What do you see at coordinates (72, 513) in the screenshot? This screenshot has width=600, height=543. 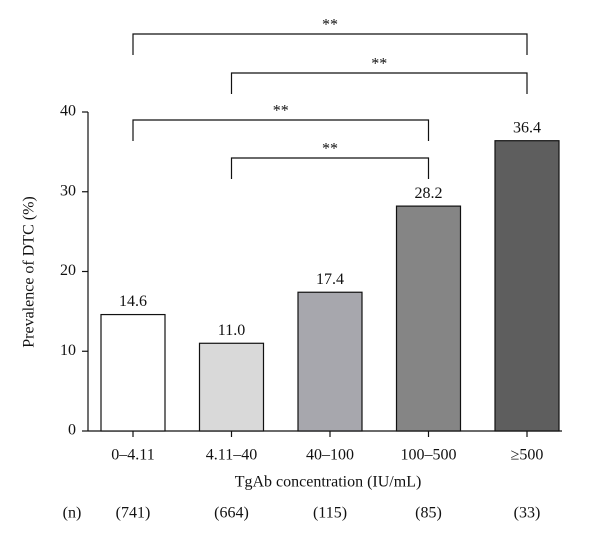 I see `n-label: (n)` at bounding box center [72, 513].